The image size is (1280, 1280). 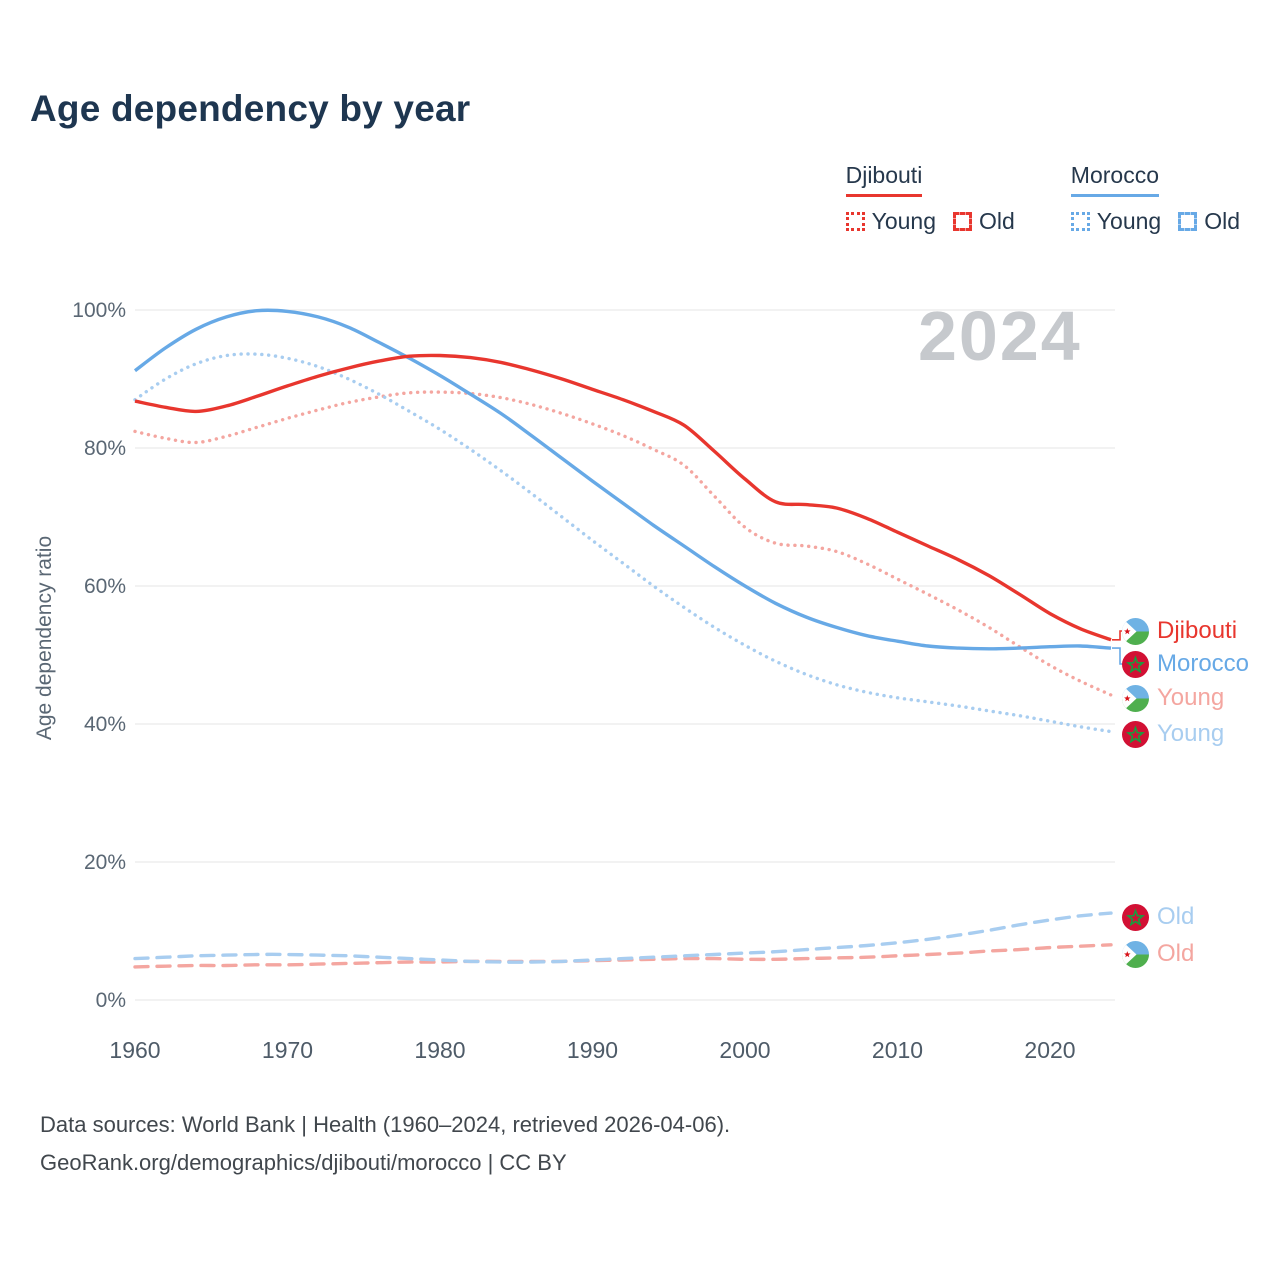 I want to click on end-label-morocco-old: Old, so click(x=1158, y=917).